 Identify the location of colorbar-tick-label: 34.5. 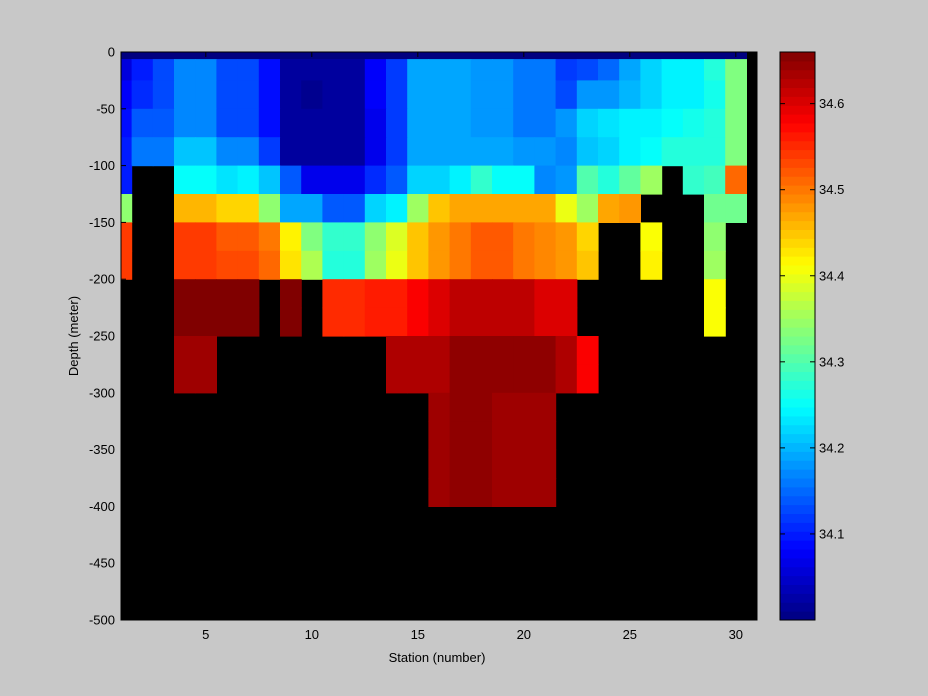
(831, 189).